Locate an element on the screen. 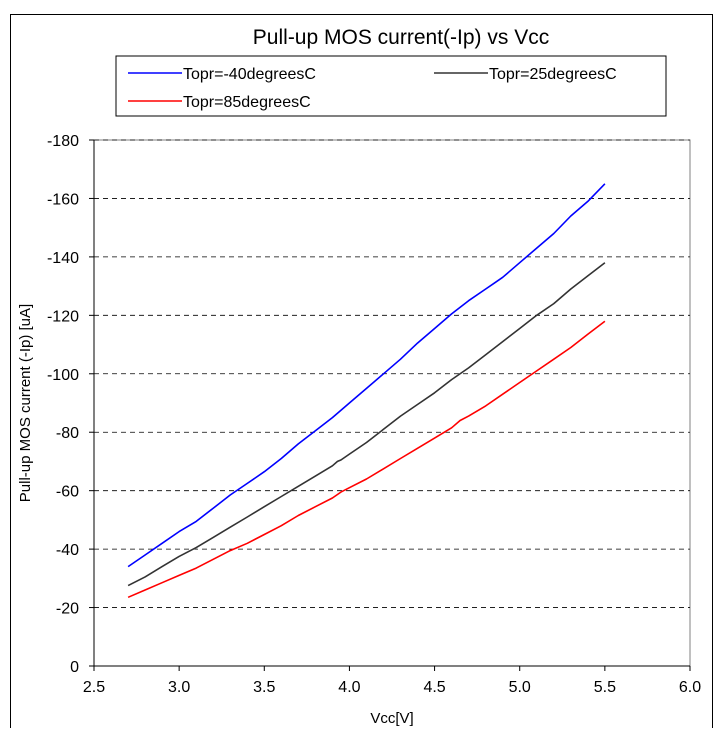  x-axis-ticks: 2.5 3.0 3.5 4.0 4.5 5.0 5.5 6.0 is located at coordinates (392, 681).